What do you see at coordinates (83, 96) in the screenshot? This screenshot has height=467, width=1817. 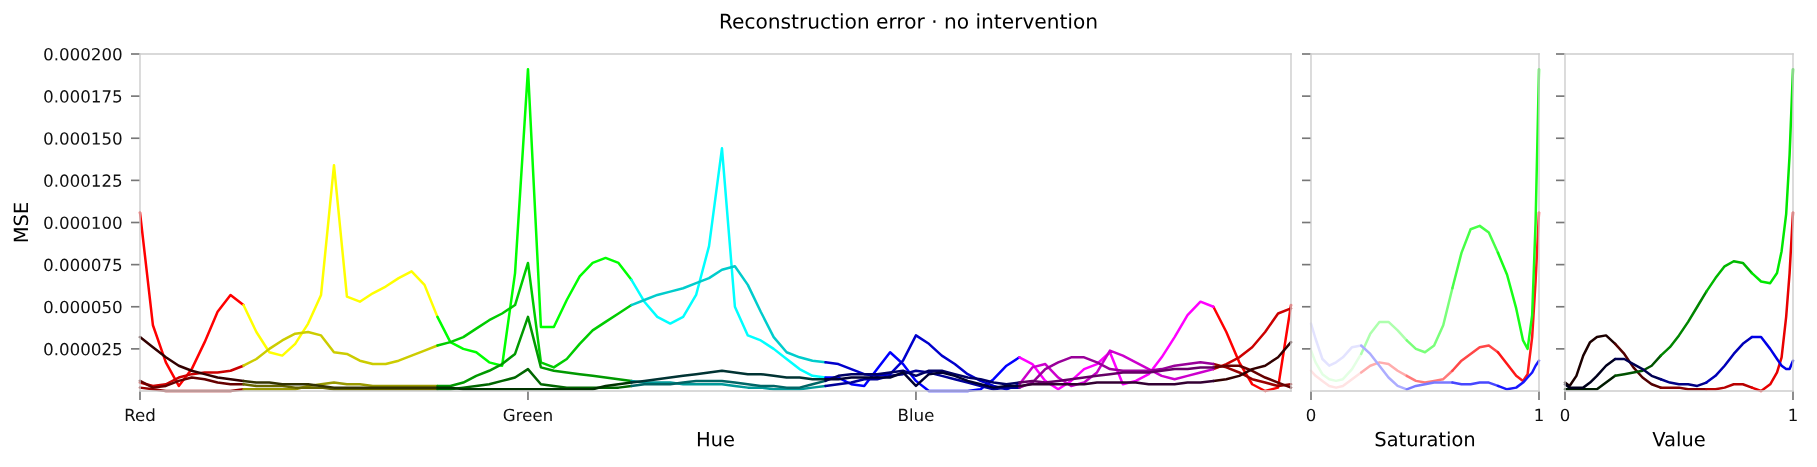 I see `y-tick-label: 0.000175` at bounding box center [83, 96].